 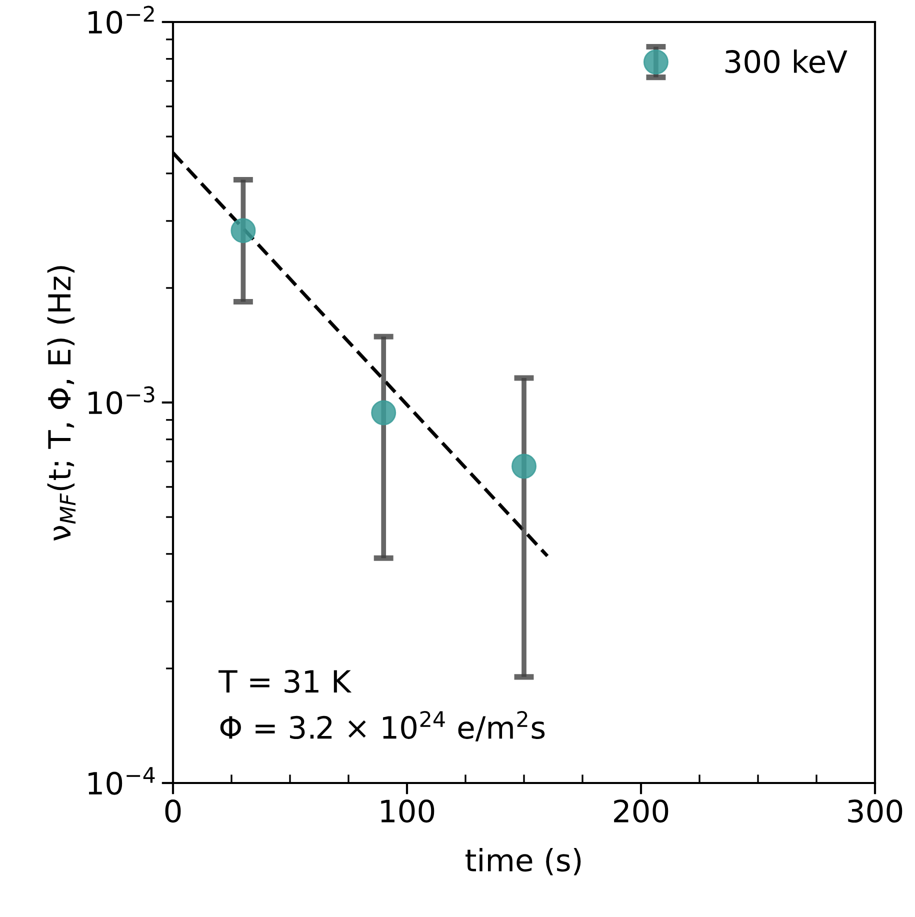 I want to click on y-tick-label: 10$^{−3}$, so click(x=121, y=400).